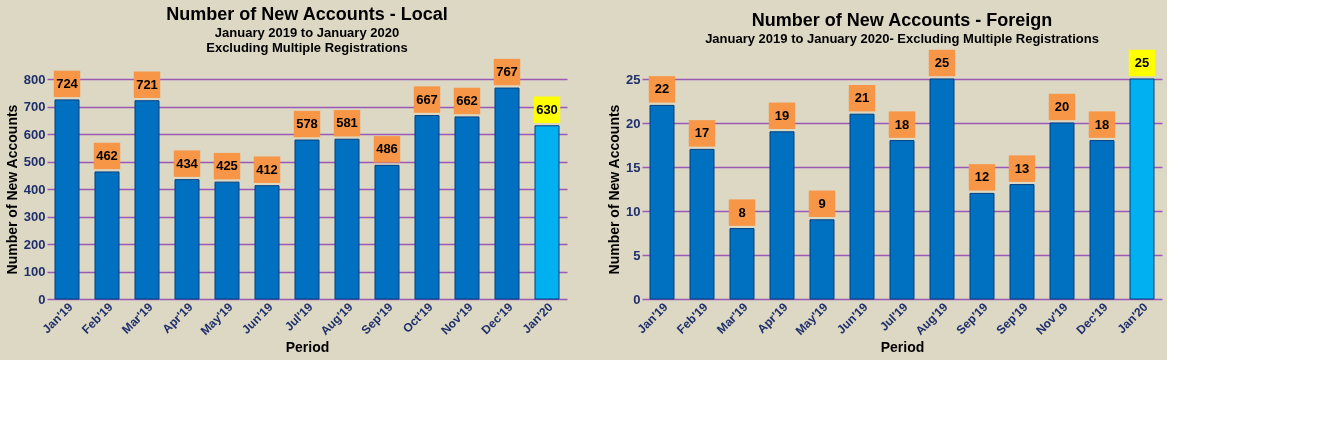 Image resolution: width=1329 pixels, height=440 pixels. I want to click on y-tick-label: 700, so click(34, 106).